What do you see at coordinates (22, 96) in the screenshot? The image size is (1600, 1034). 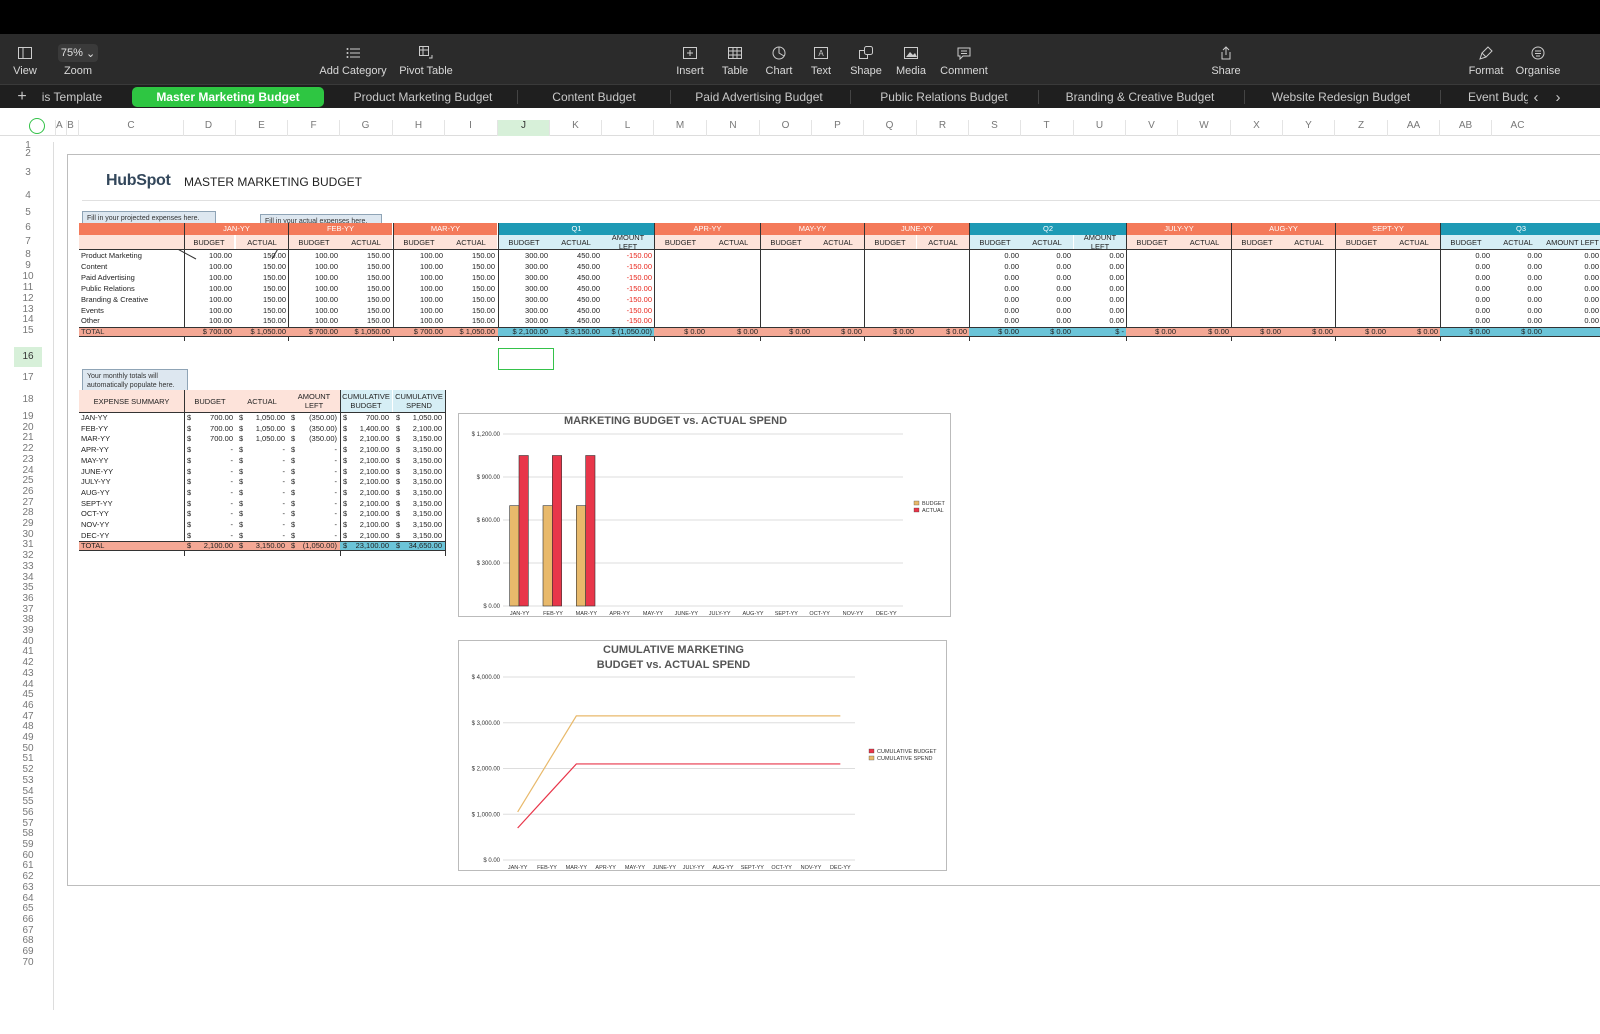 I see `add-sheet-icon: +` at bounding box center [22, 96].